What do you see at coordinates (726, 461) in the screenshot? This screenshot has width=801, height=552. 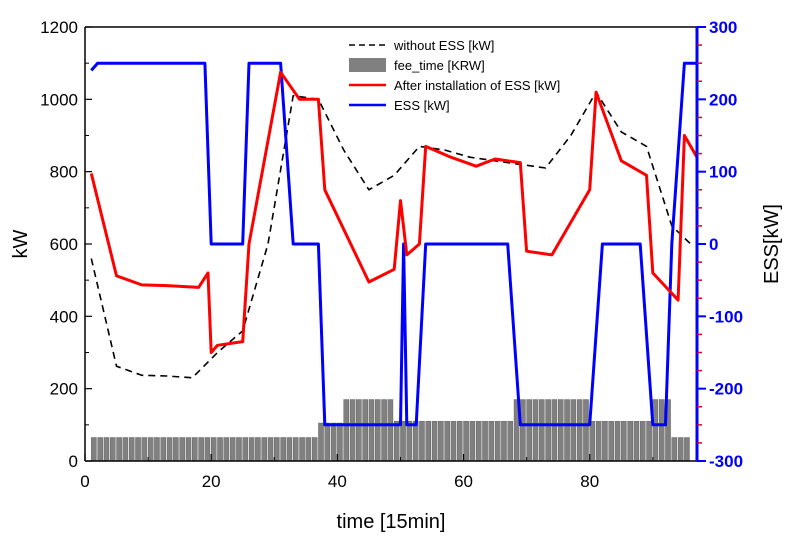 I see `y2-tick-label: -300` at bounding box center [726, 461].